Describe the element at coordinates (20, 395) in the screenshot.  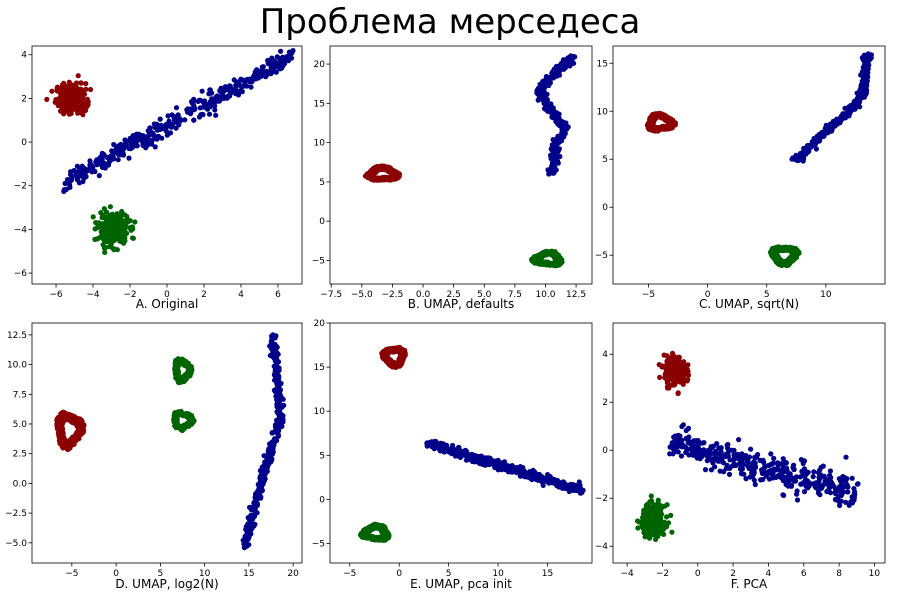
I see `y-tick-label: 7.5` at that location.